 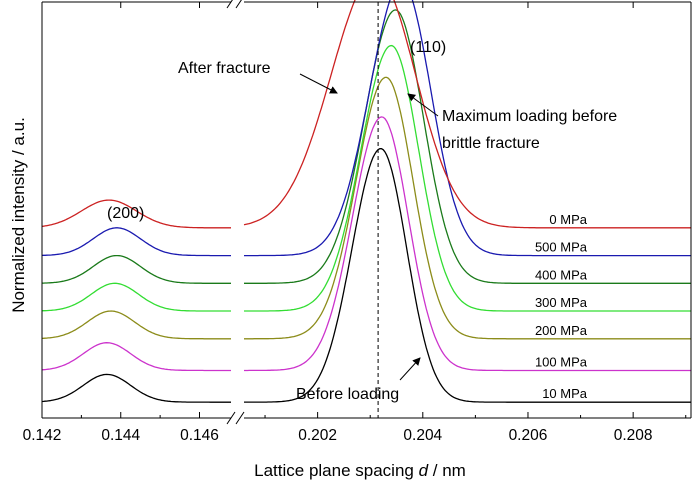 I want to click on x-axis-title: Lattice plane spacing d / nm, so click(x=360, y=470).